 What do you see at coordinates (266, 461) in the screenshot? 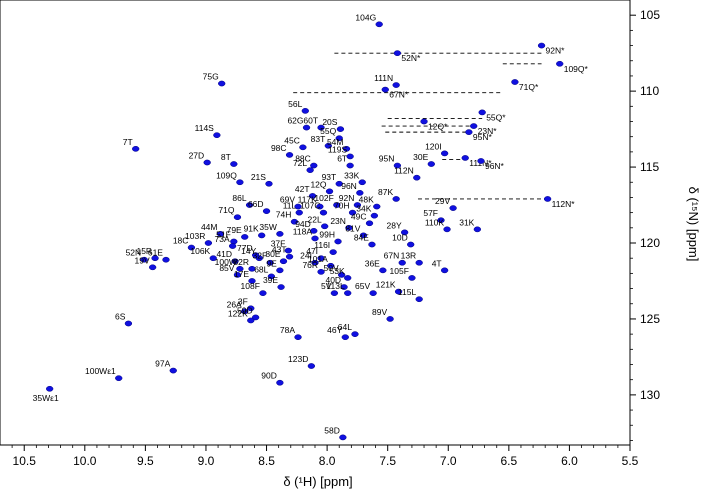
I see `x-tick-label: 8.5` at bounding box center [266, 461].